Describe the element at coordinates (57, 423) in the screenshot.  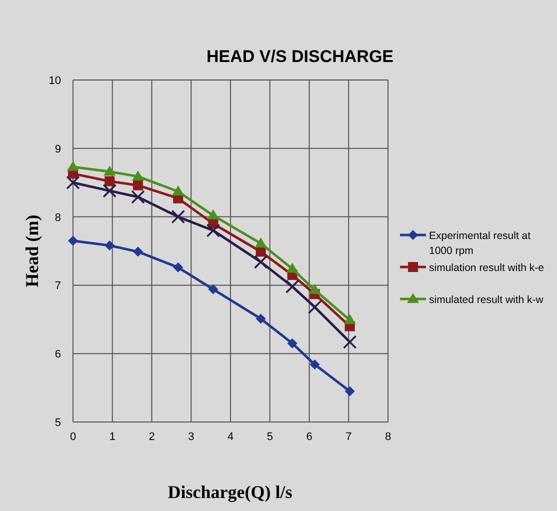
I see `y-tick-label: 5` at that location.